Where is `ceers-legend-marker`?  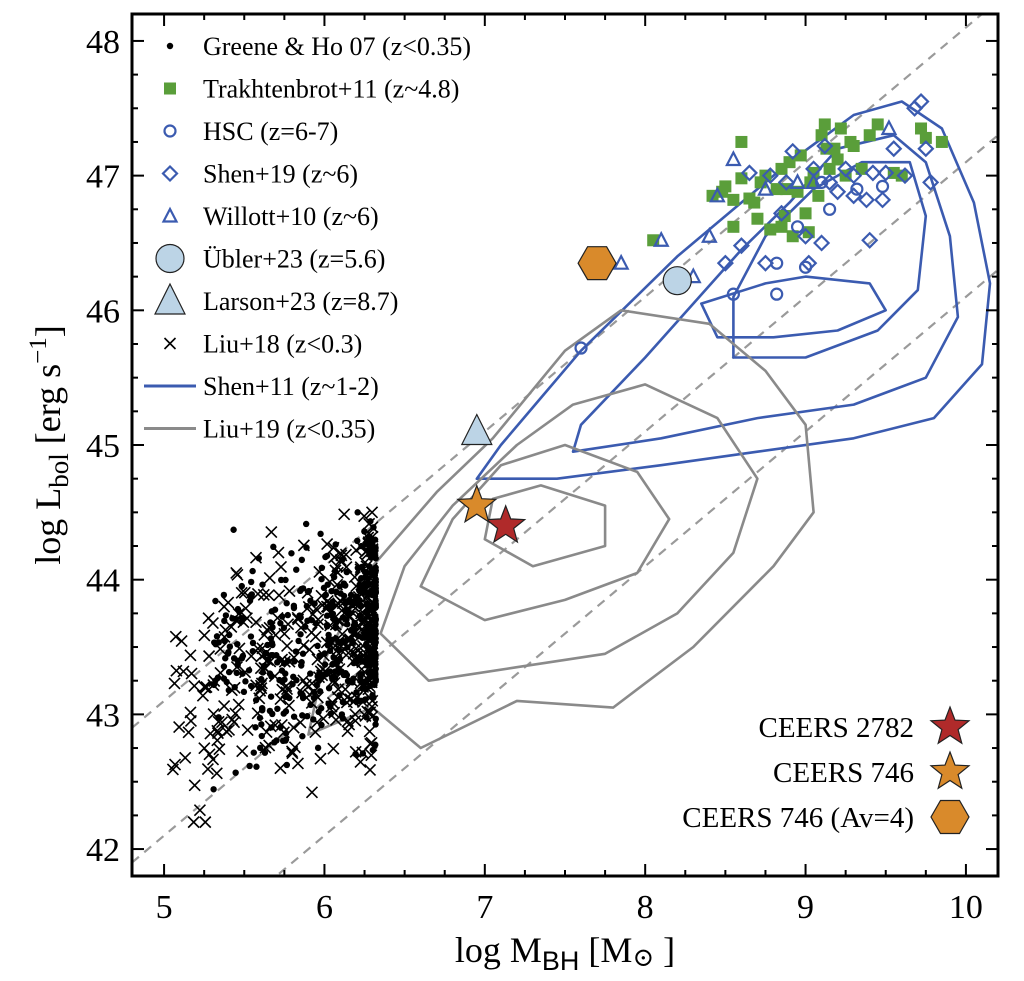
ceers-legend-marker is located at coordinates (950, 770).